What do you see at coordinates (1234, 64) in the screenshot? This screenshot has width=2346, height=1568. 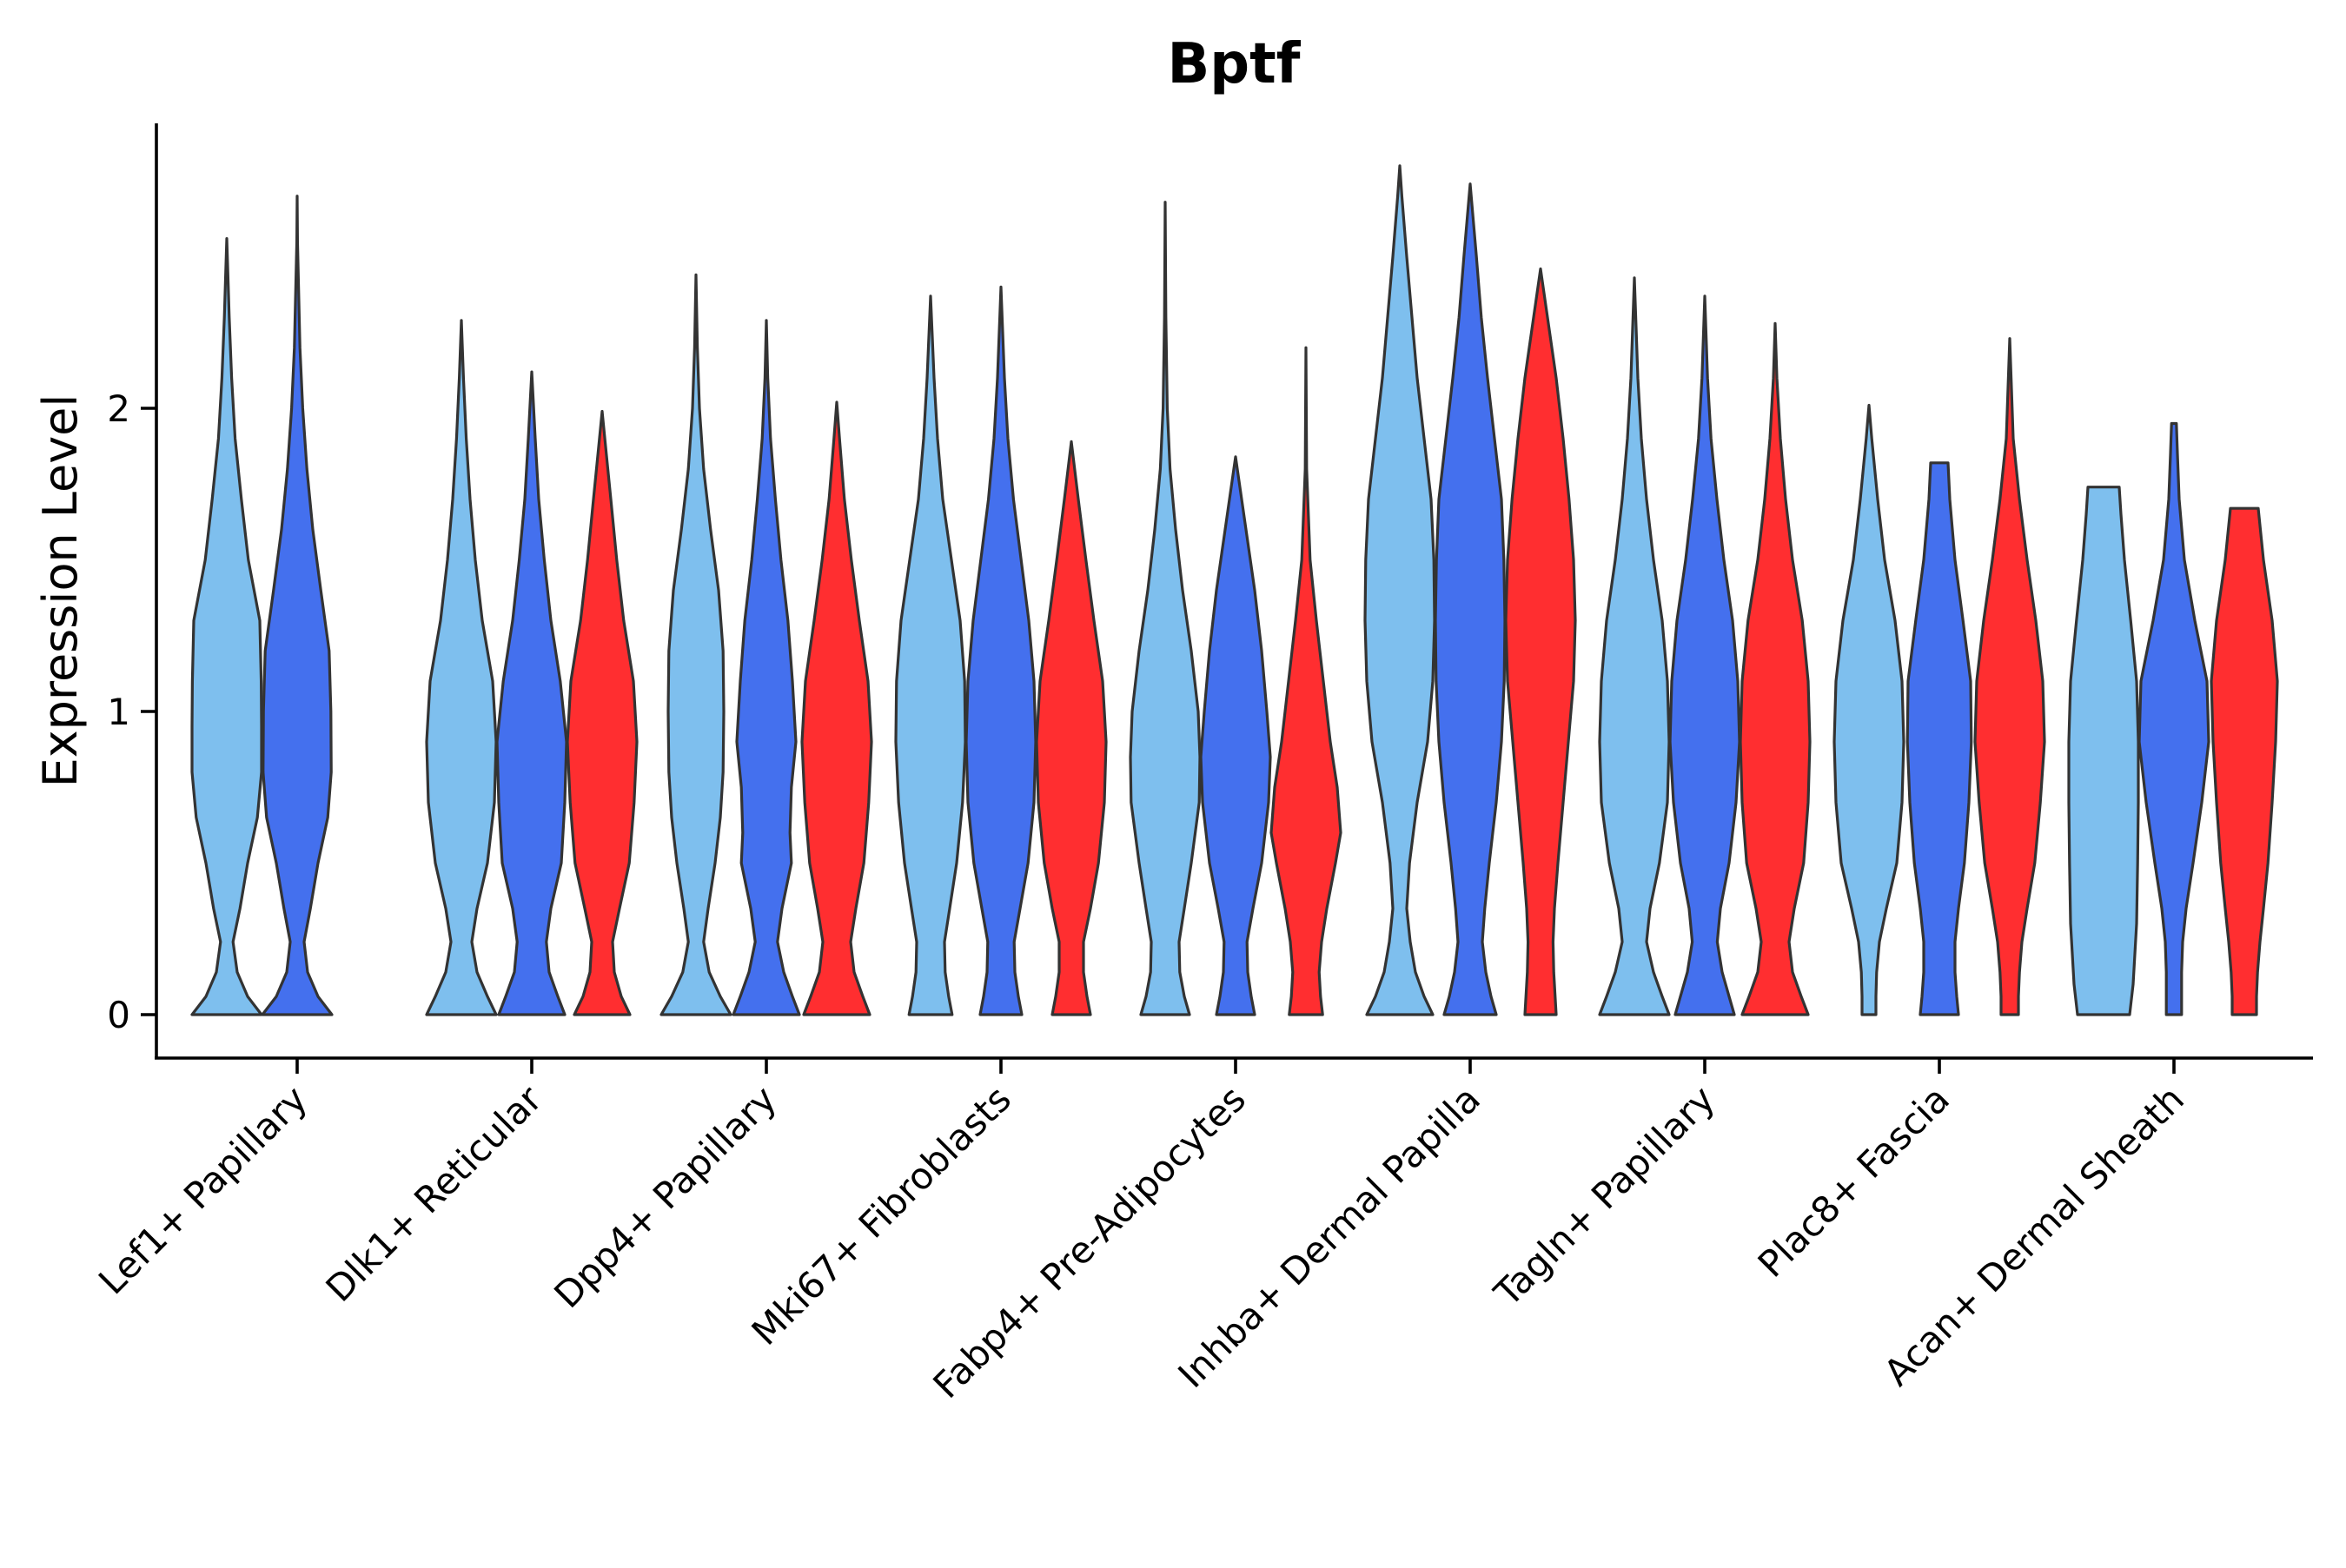 I see `chart-title: Bptf` at bounding box center [1234, 64].